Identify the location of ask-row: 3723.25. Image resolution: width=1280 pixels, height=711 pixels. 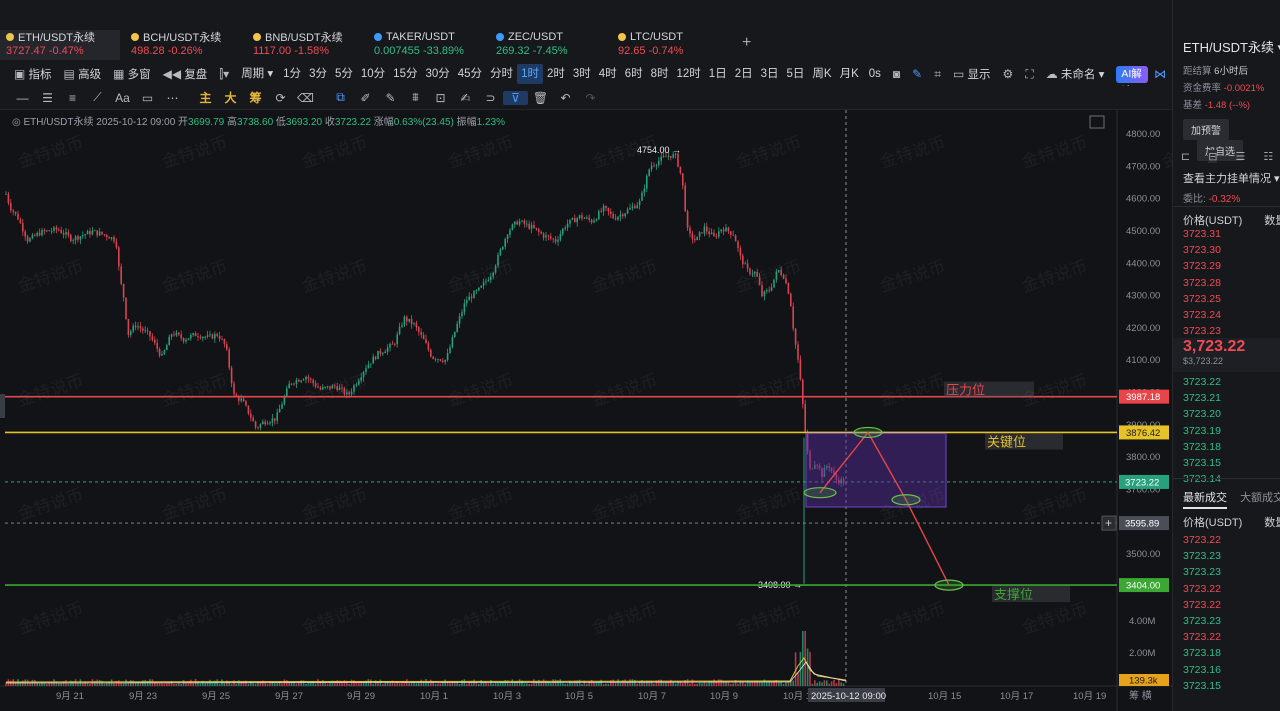
(1202, 298).